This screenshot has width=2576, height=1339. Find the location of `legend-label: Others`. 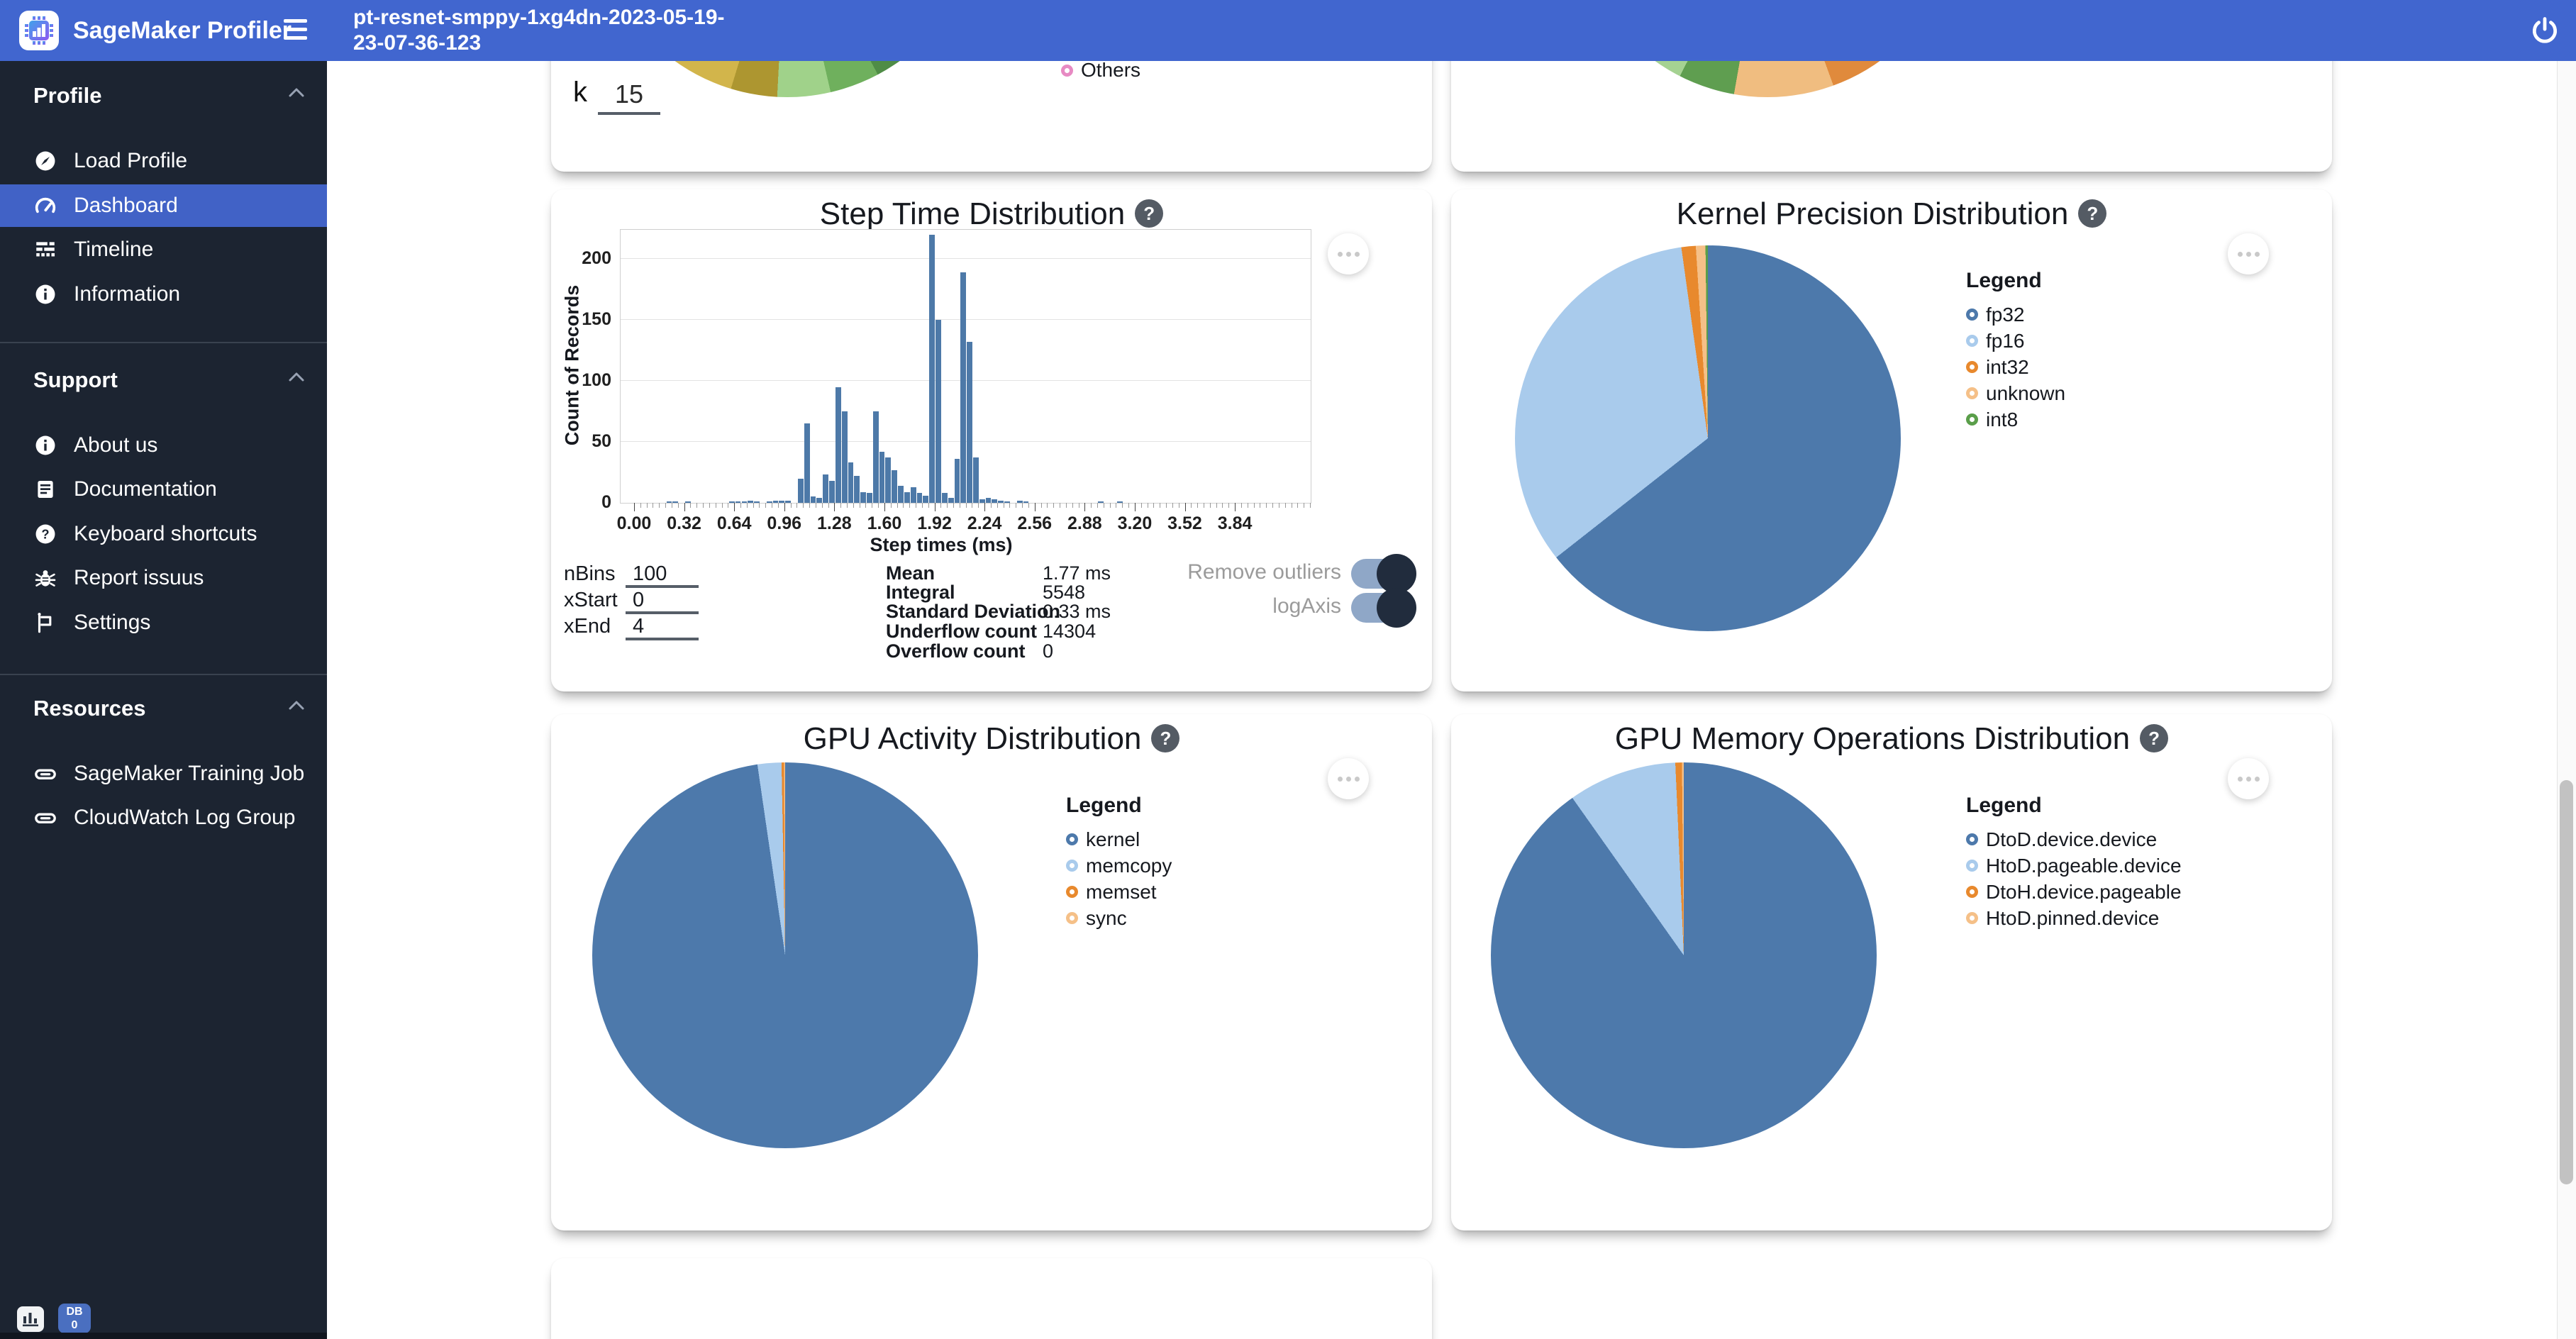

legend-label: Others is located at coordinates (1111, 70).